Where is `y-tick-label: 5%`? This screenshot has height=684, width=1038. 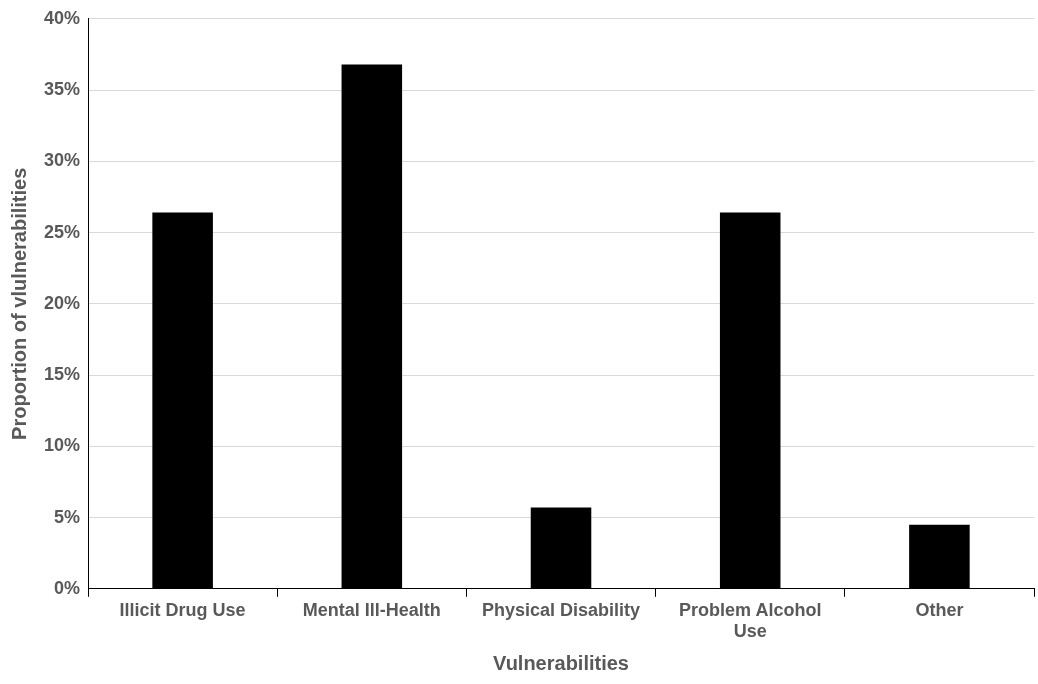
y-tick-label: 5% is located at coordinates (67, 516).